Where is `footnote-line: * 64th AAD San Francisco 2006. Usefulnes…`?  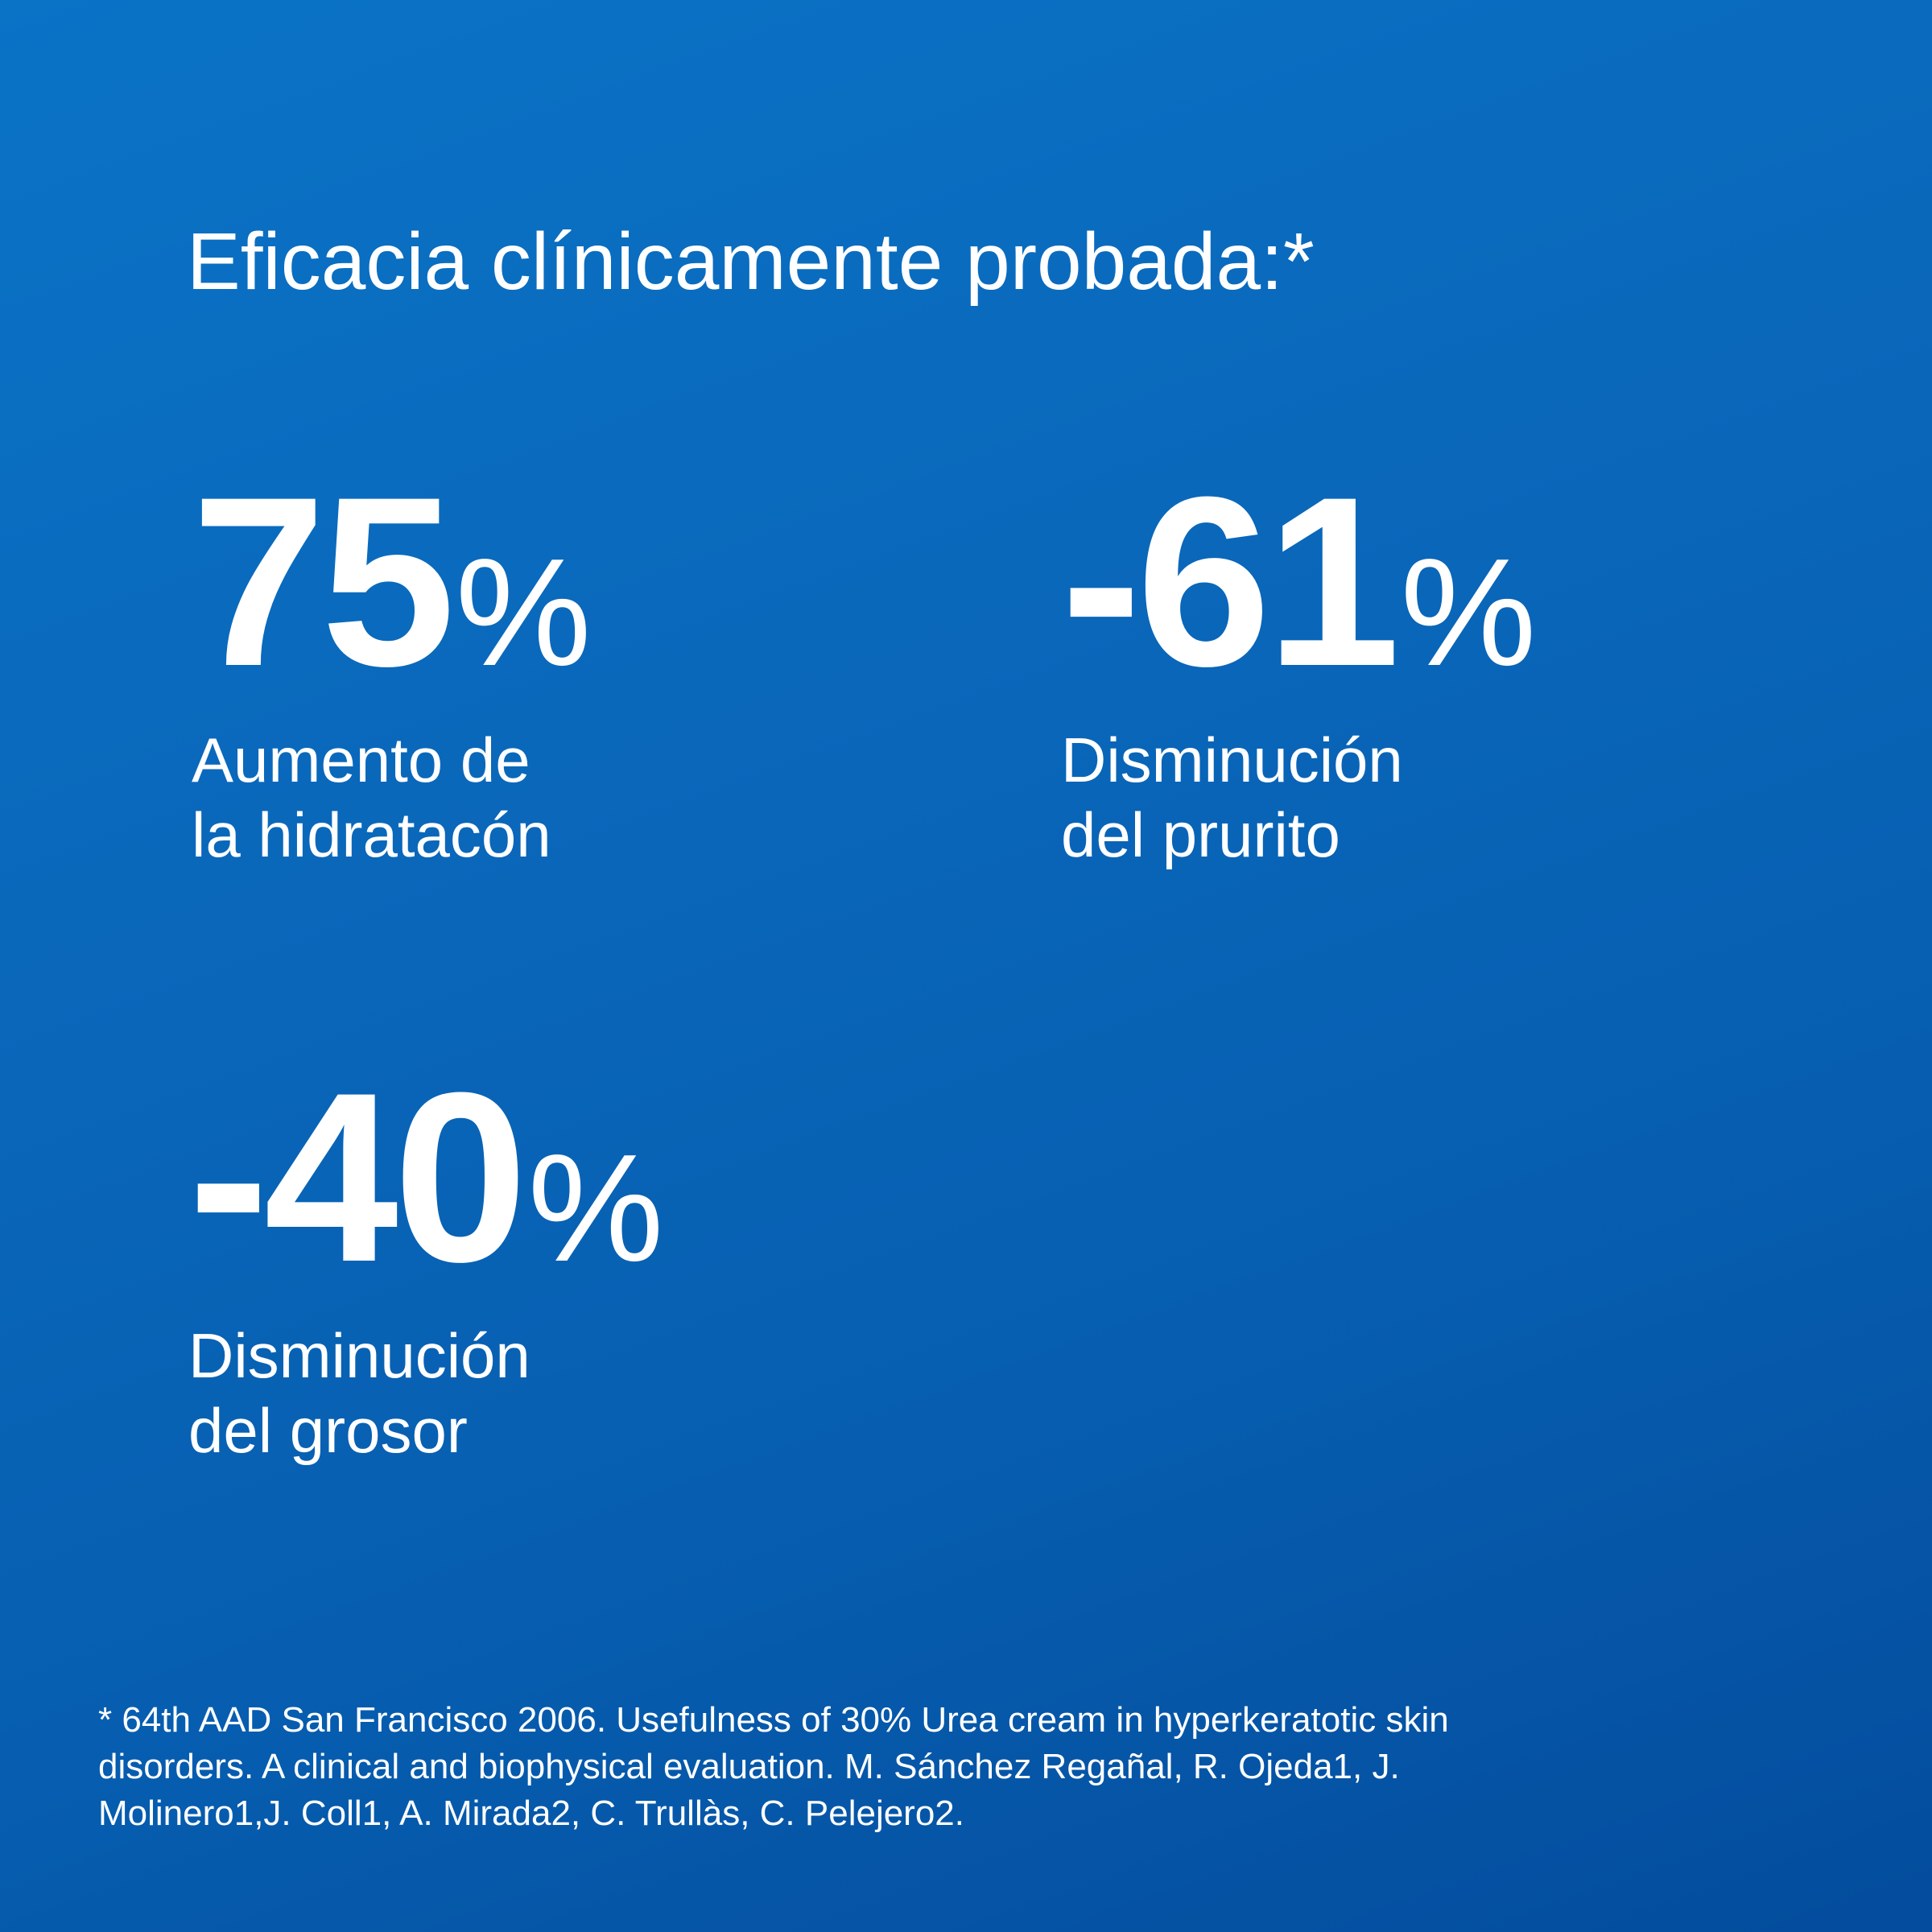 footnote-line: * 64th AAD San Francisco 2006. Usefulnes… is located at coordinates (773, 1720).